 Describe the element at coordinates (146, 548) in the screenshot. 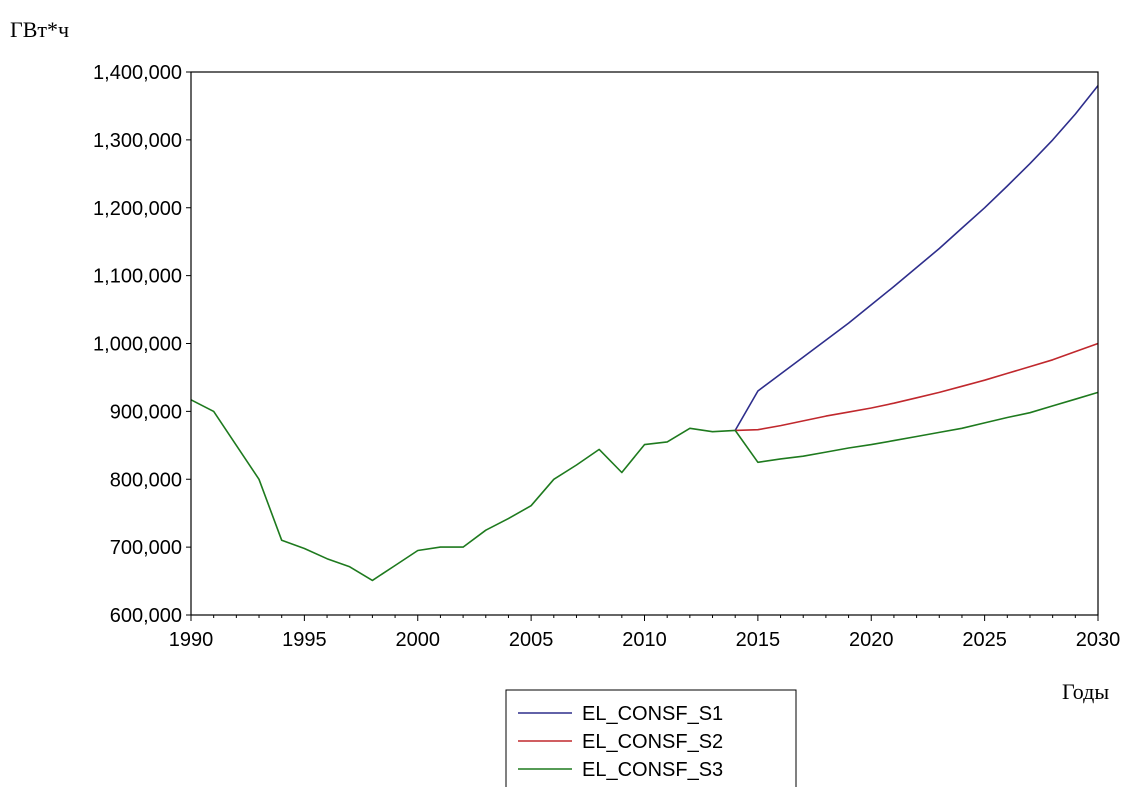

I see `y-tick-label: 700,000` at that location.